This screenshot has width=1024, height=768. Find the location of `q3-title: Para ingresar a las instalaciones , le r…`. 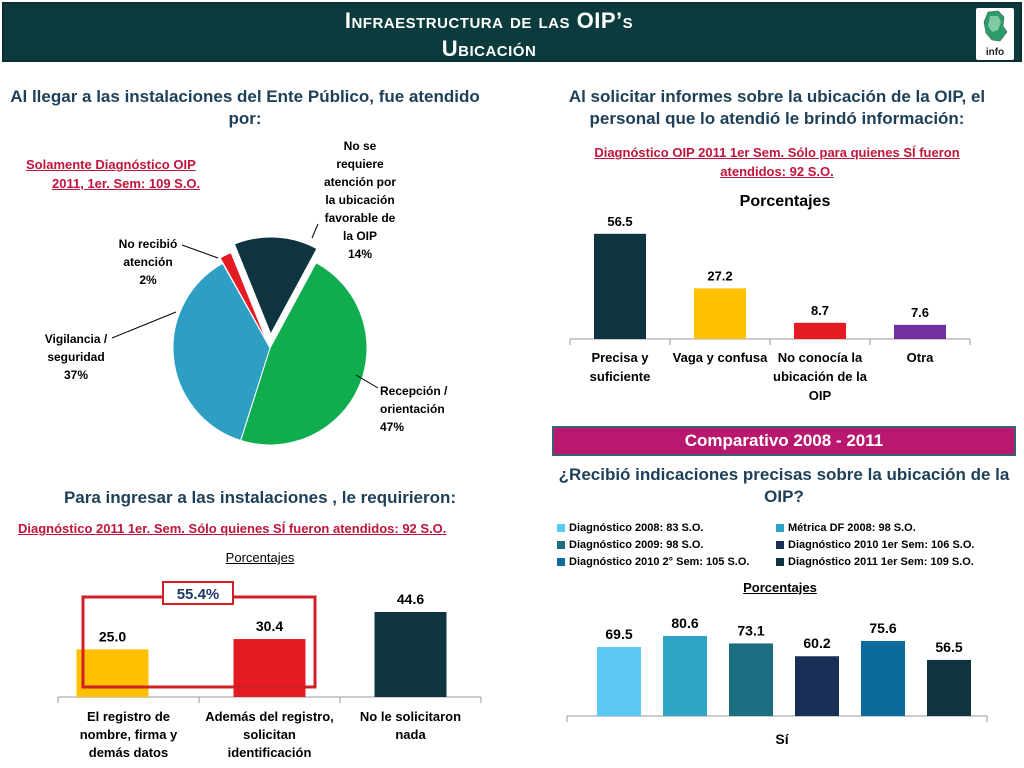

q3-title: Para ingresar a las instalaciones , le r… is located at coordinates (260, 497).